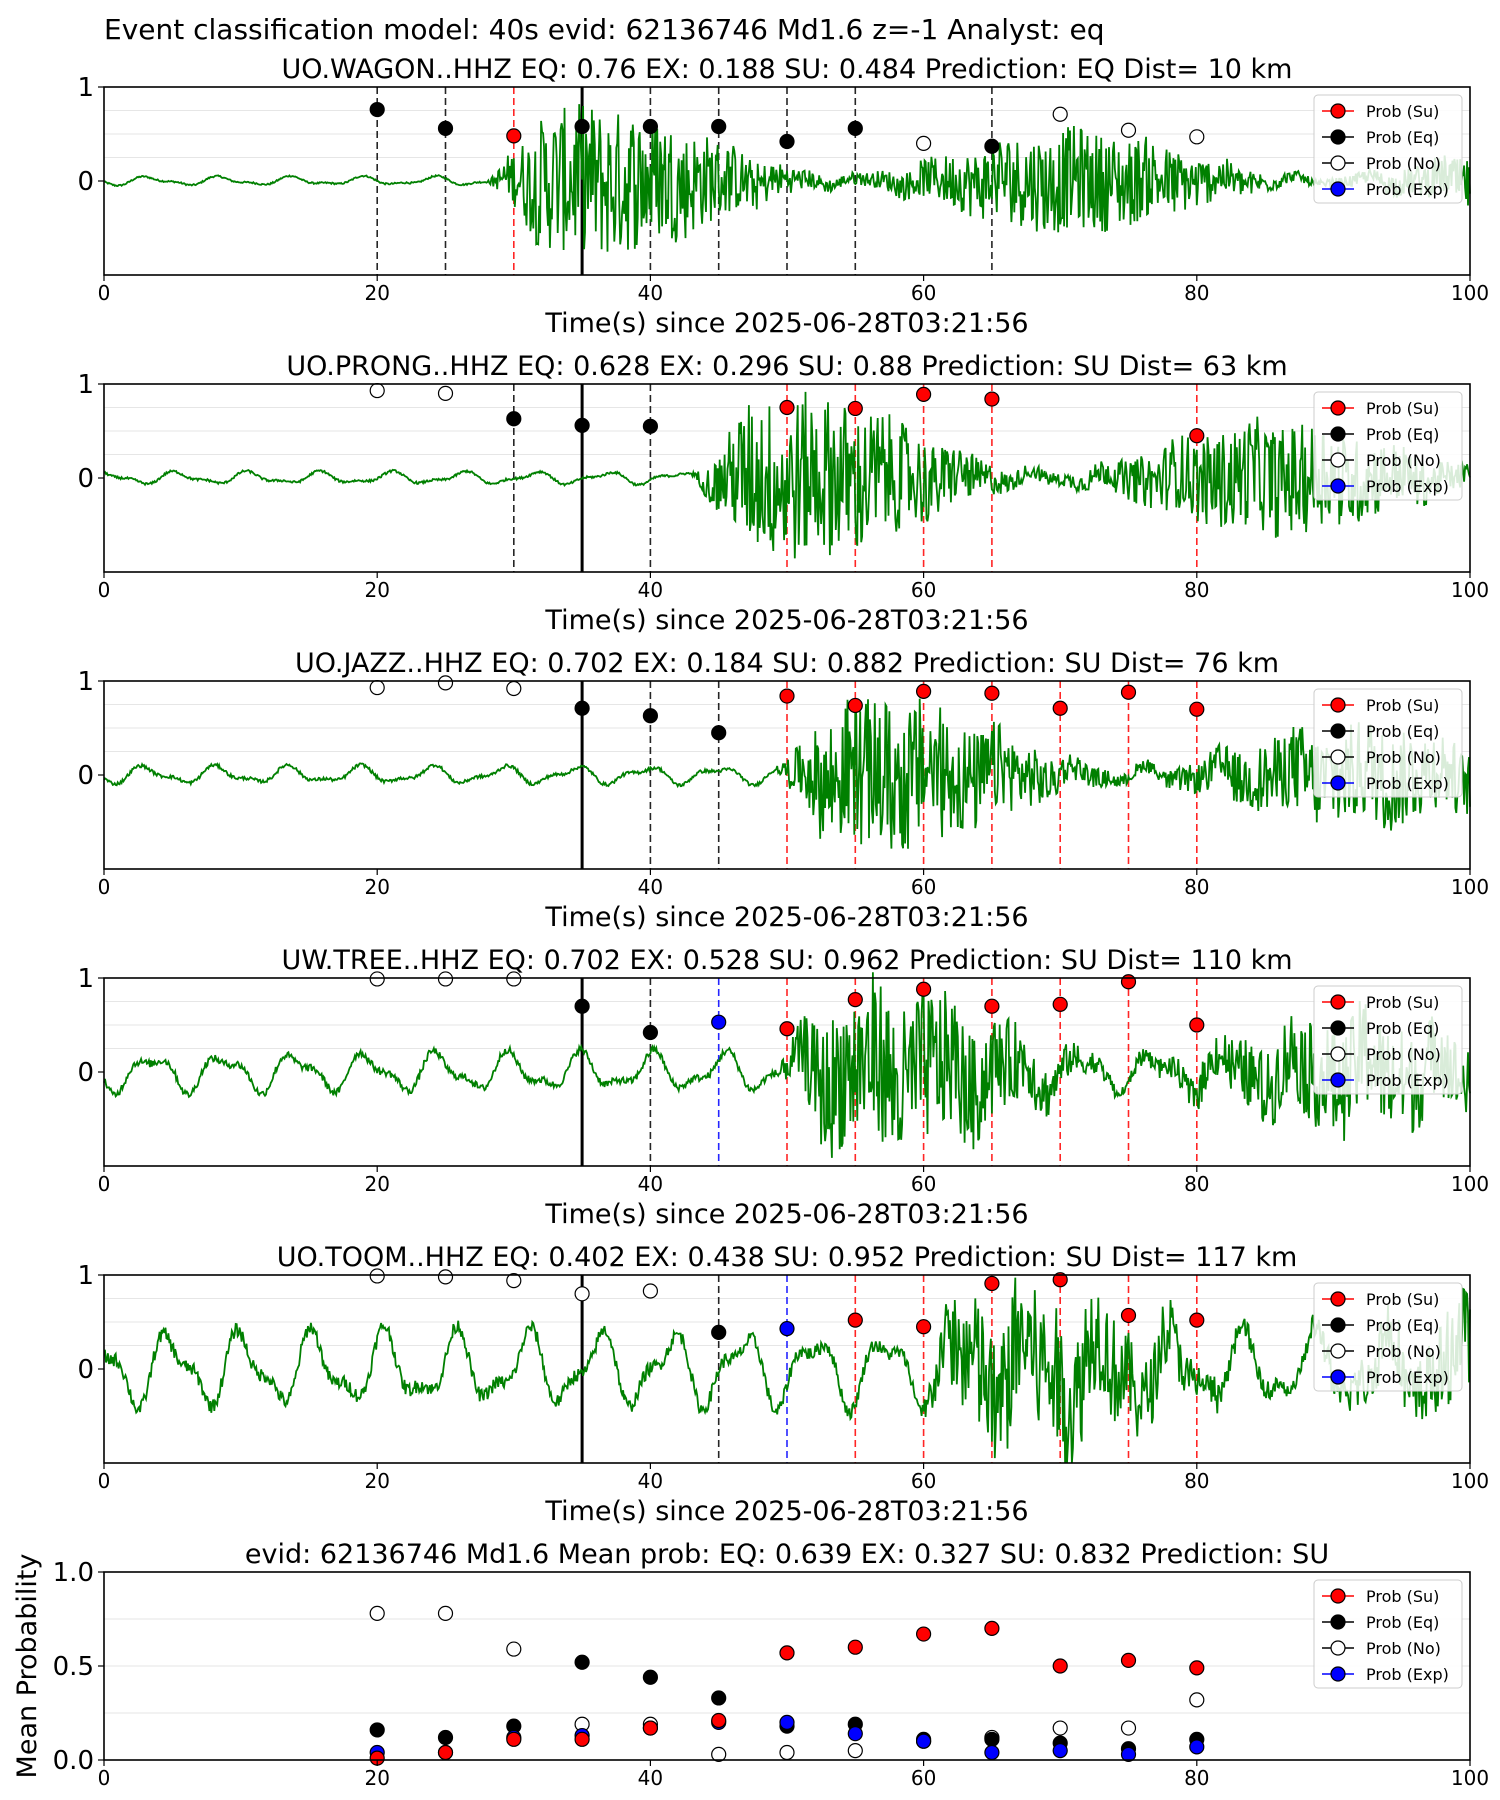 The image size is (1500, 1800). I want to click on x-tick-label: 20, so click(376, 293).